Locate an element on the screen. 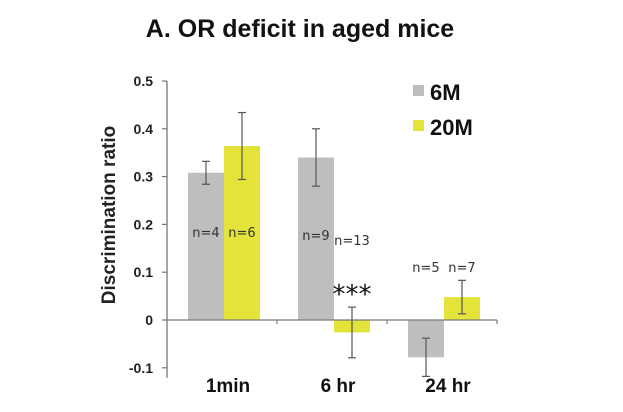 This screenshot has width=623, height=412. y-axis-label: Discrimination ratio is located at coordinates (109, 215).